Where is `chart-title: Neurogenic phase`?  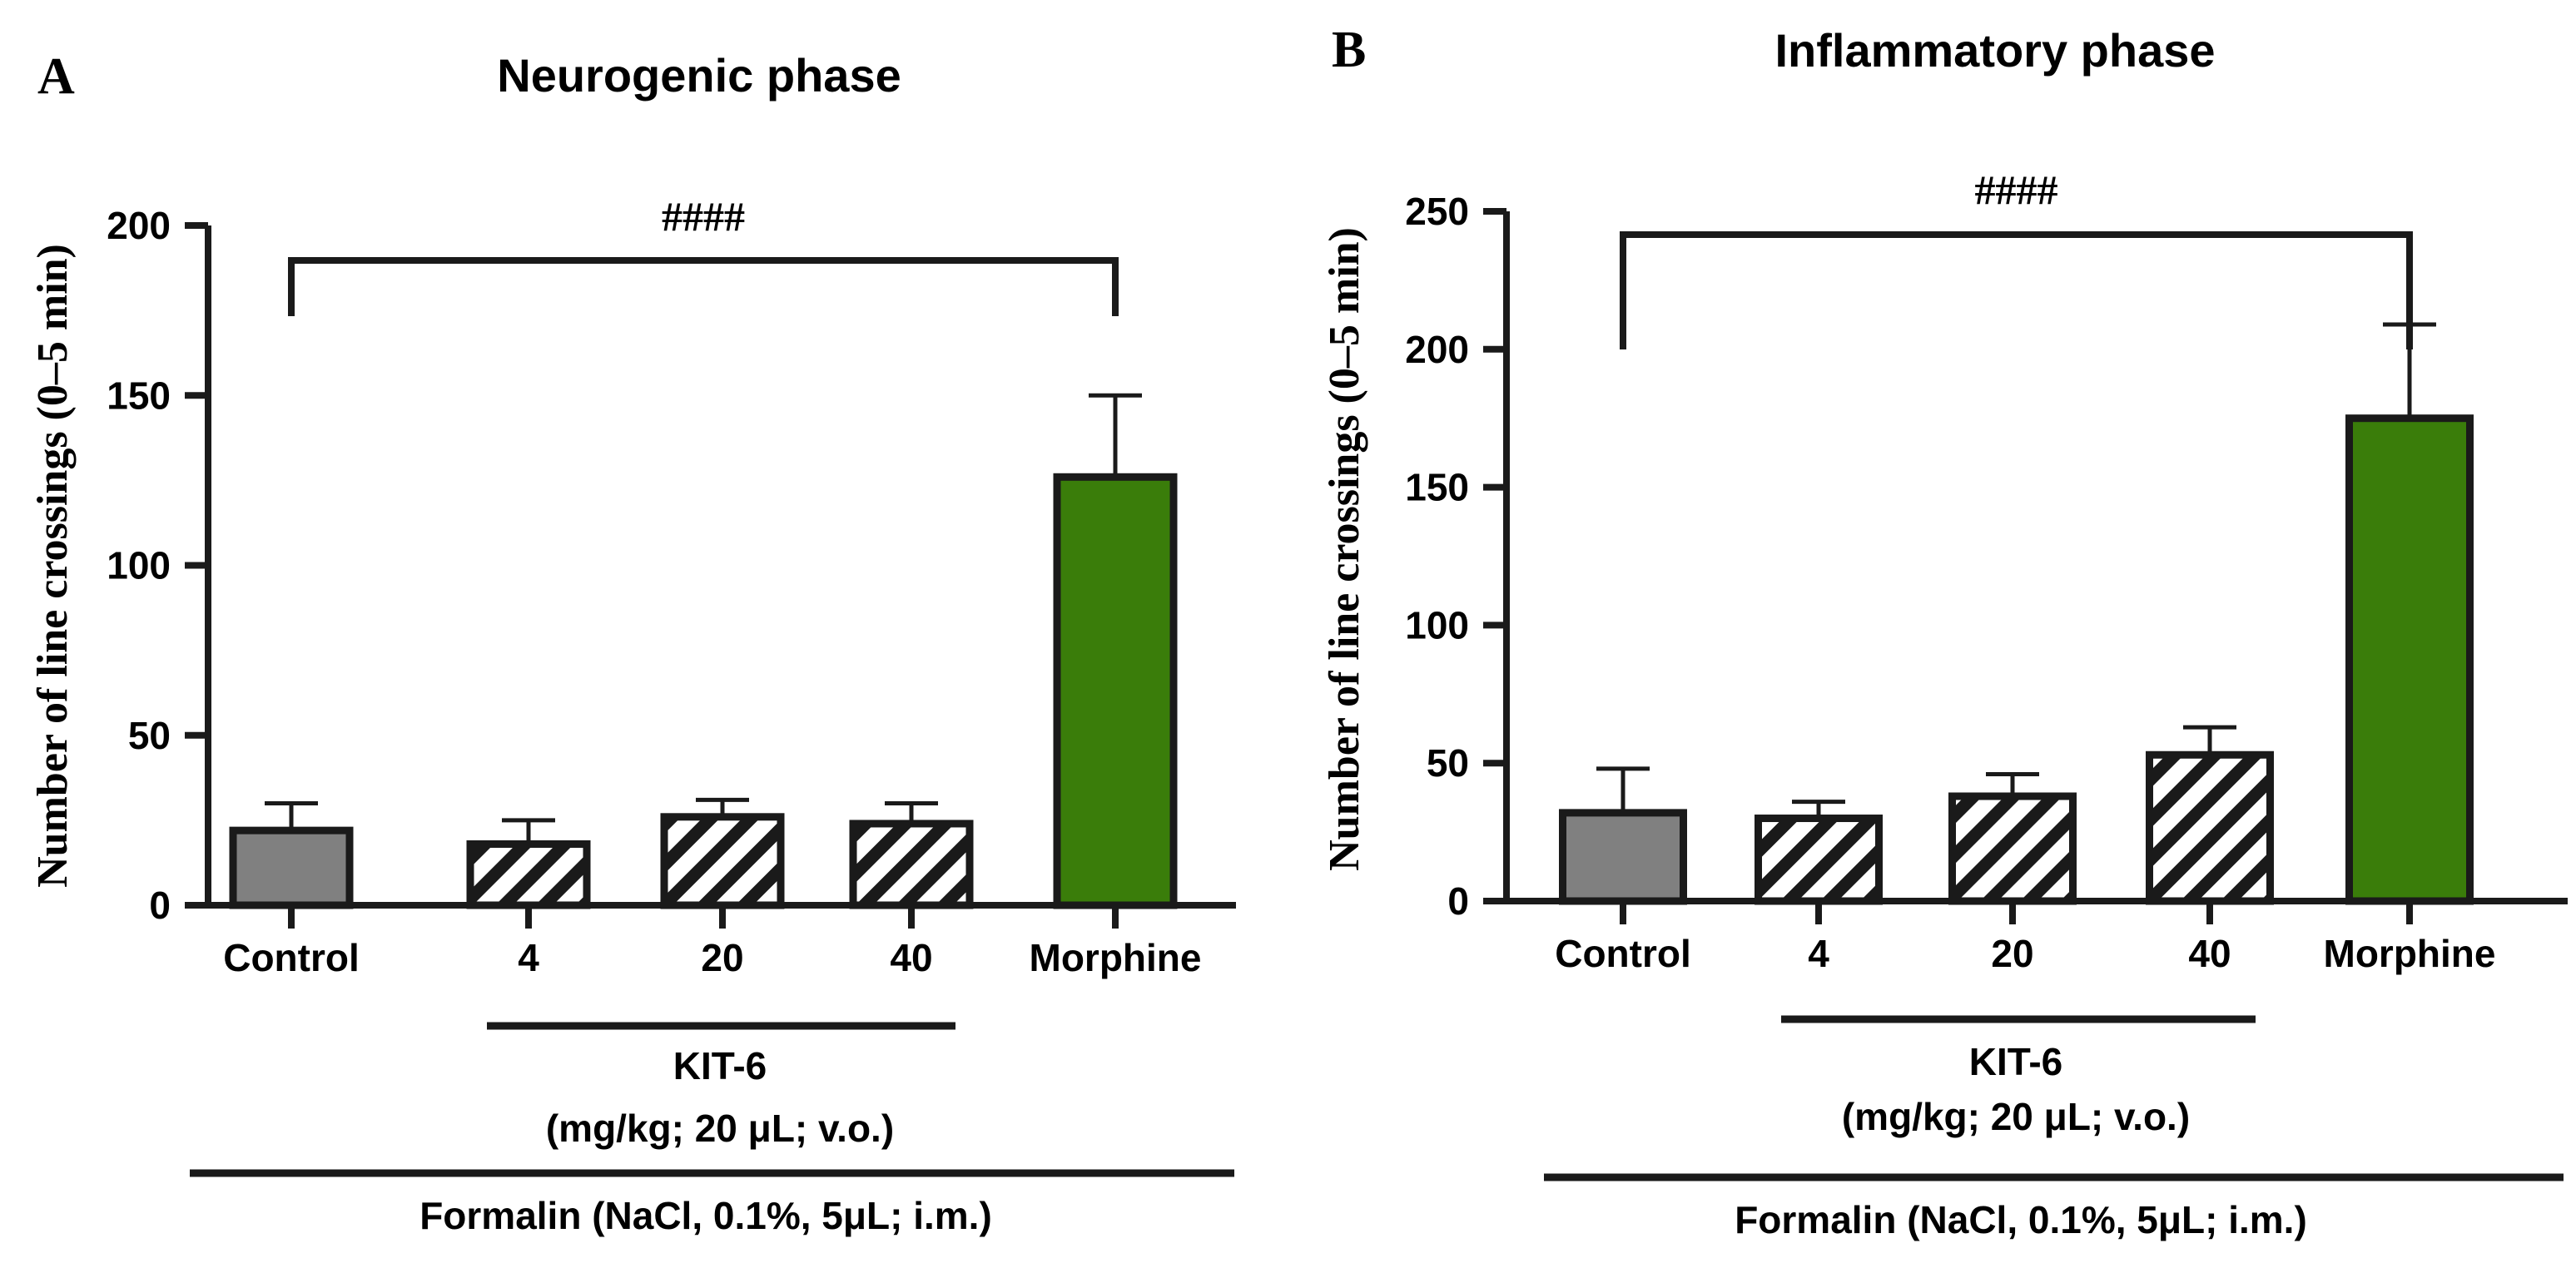 chart-title: Neurogenic phase is located at coordinates (699, 75).